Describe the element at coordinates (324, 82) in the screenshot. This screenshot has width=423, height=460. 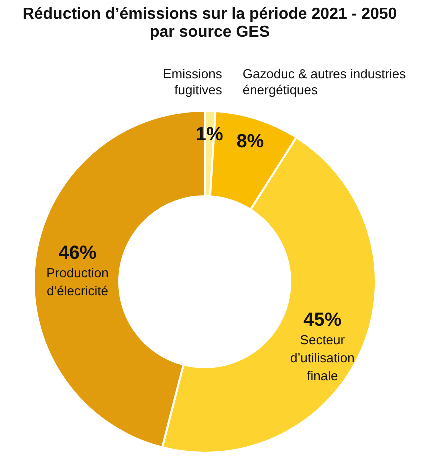
I see `slice-label: Gazoduc & autres industries énergétiques` at that location.